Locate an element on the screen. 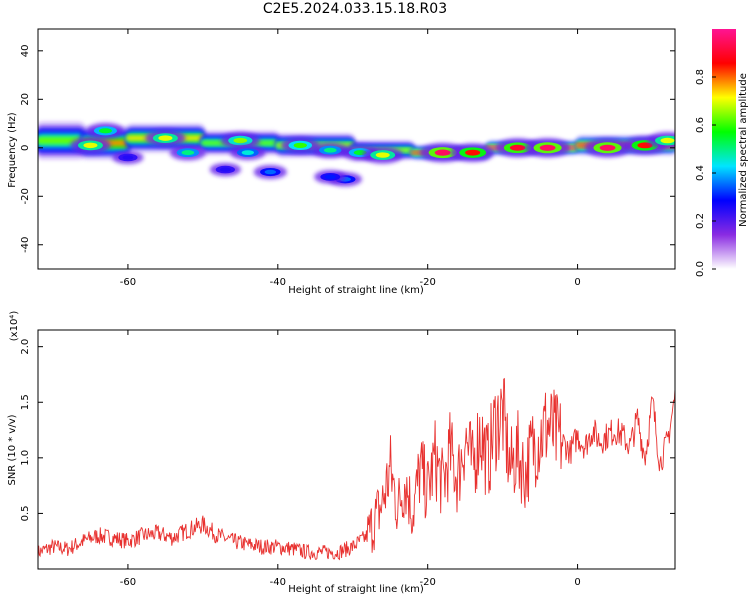 Image resolution: width=750 pixels, height=600 pixels. colorbar-tick-label: 0.8 is located at coordinates (700, 77).